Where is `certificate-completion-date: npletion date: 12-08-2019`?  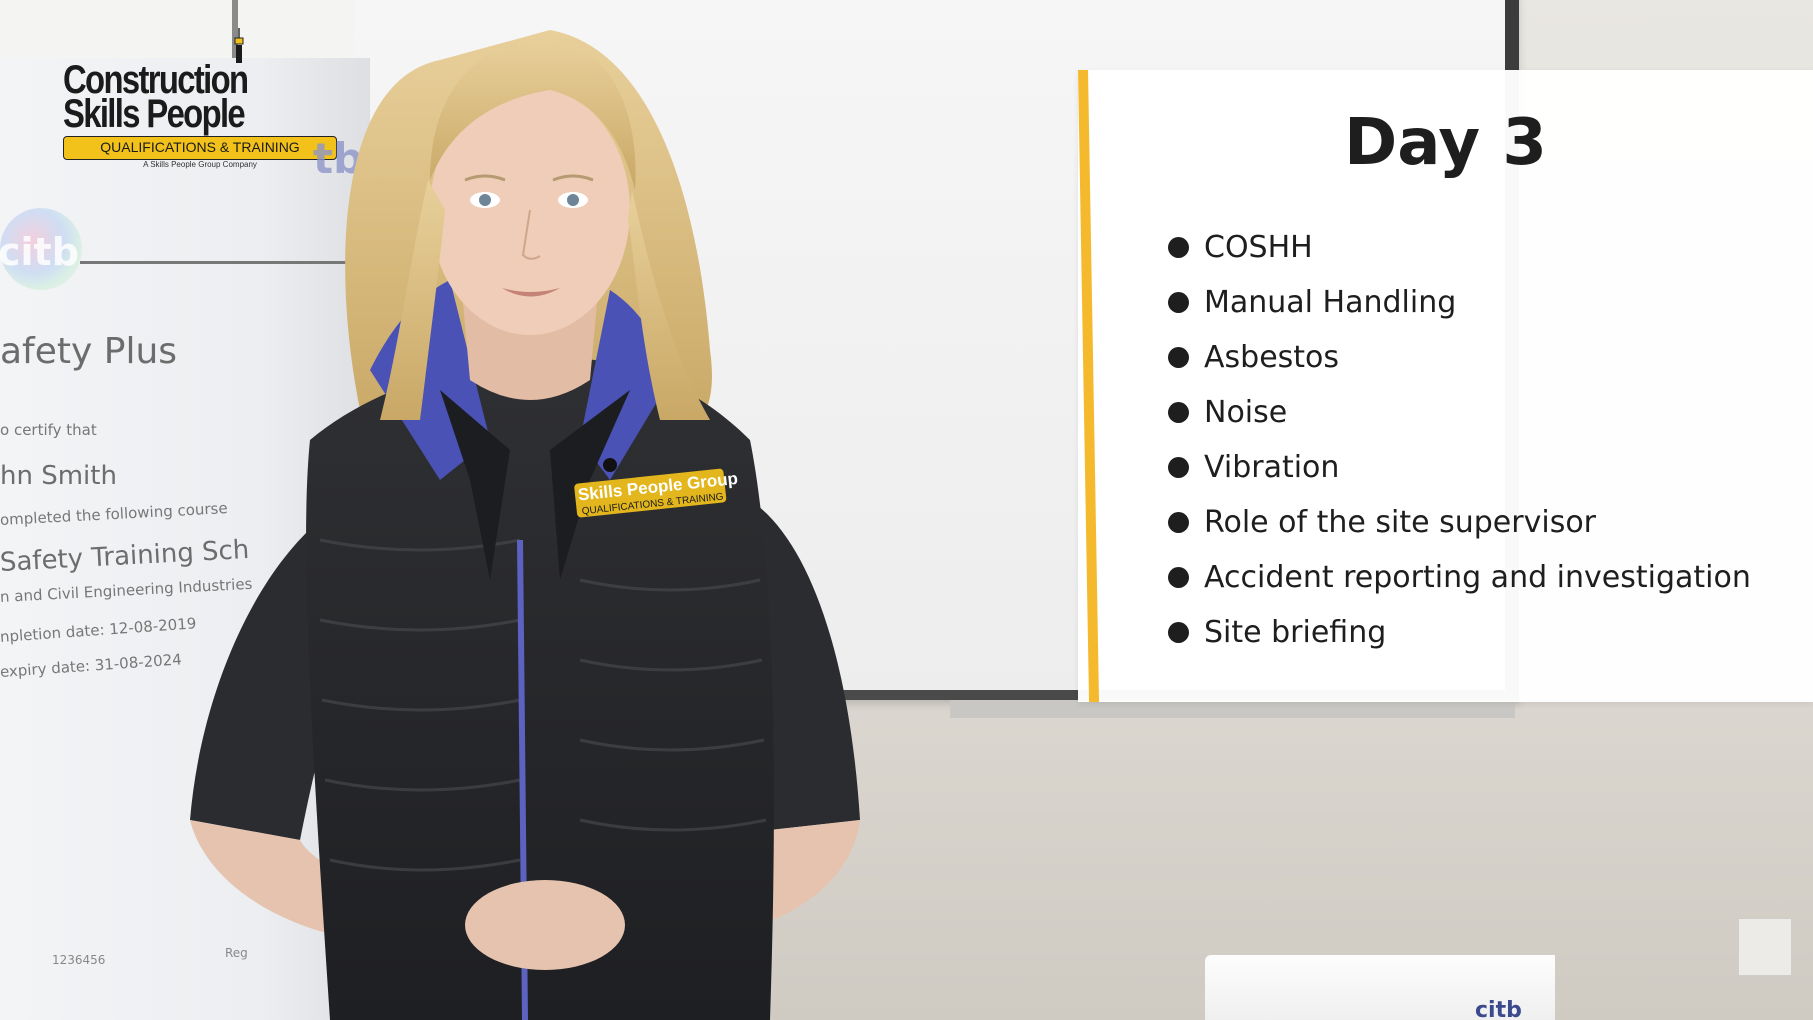
certificate-completion-date: npletion date: 12-08-2019 is located at coordinates (98, 630).